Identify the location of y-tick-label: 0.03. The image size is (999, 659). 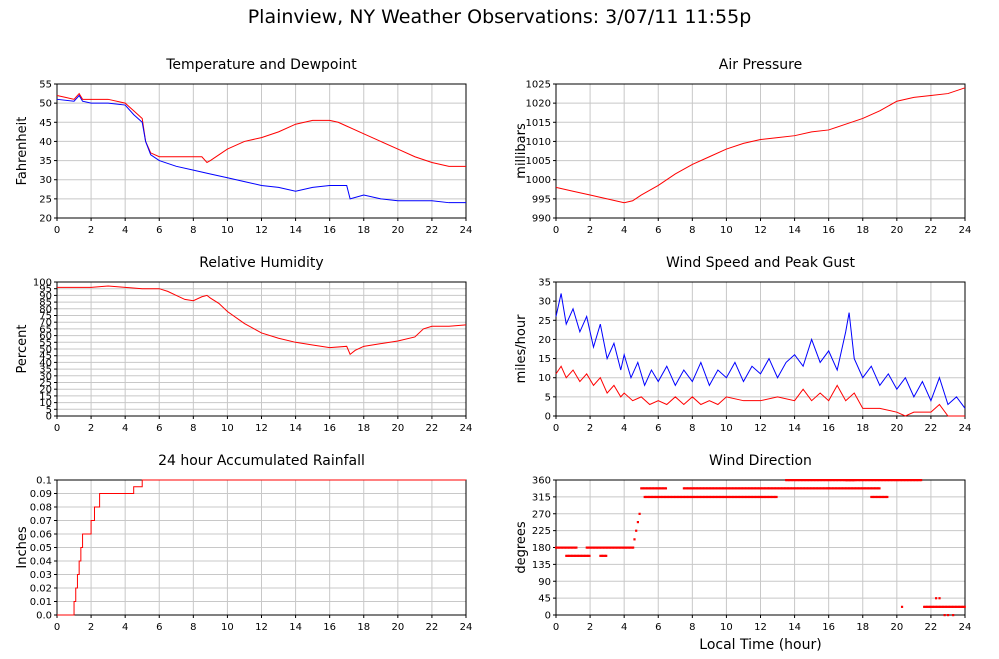
(41, 575).